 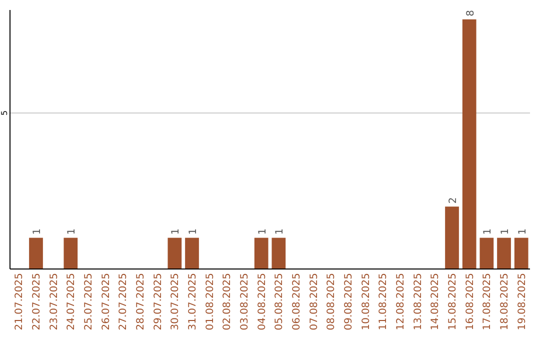 What do you see at coordinates (37, 301) in the screenshot?
I see `x-tick-label: 22.07.2025` at bounding box center [37, 301].